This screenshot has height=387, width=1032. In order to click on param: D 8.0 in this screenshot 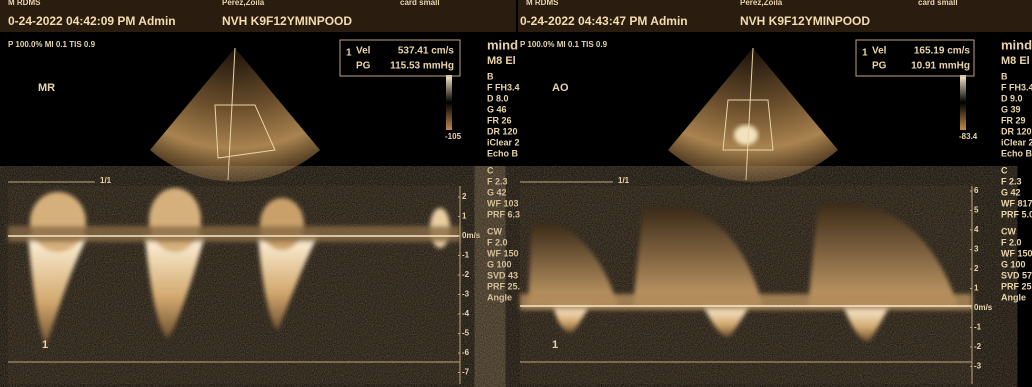, I will do `click(498, 98)`.